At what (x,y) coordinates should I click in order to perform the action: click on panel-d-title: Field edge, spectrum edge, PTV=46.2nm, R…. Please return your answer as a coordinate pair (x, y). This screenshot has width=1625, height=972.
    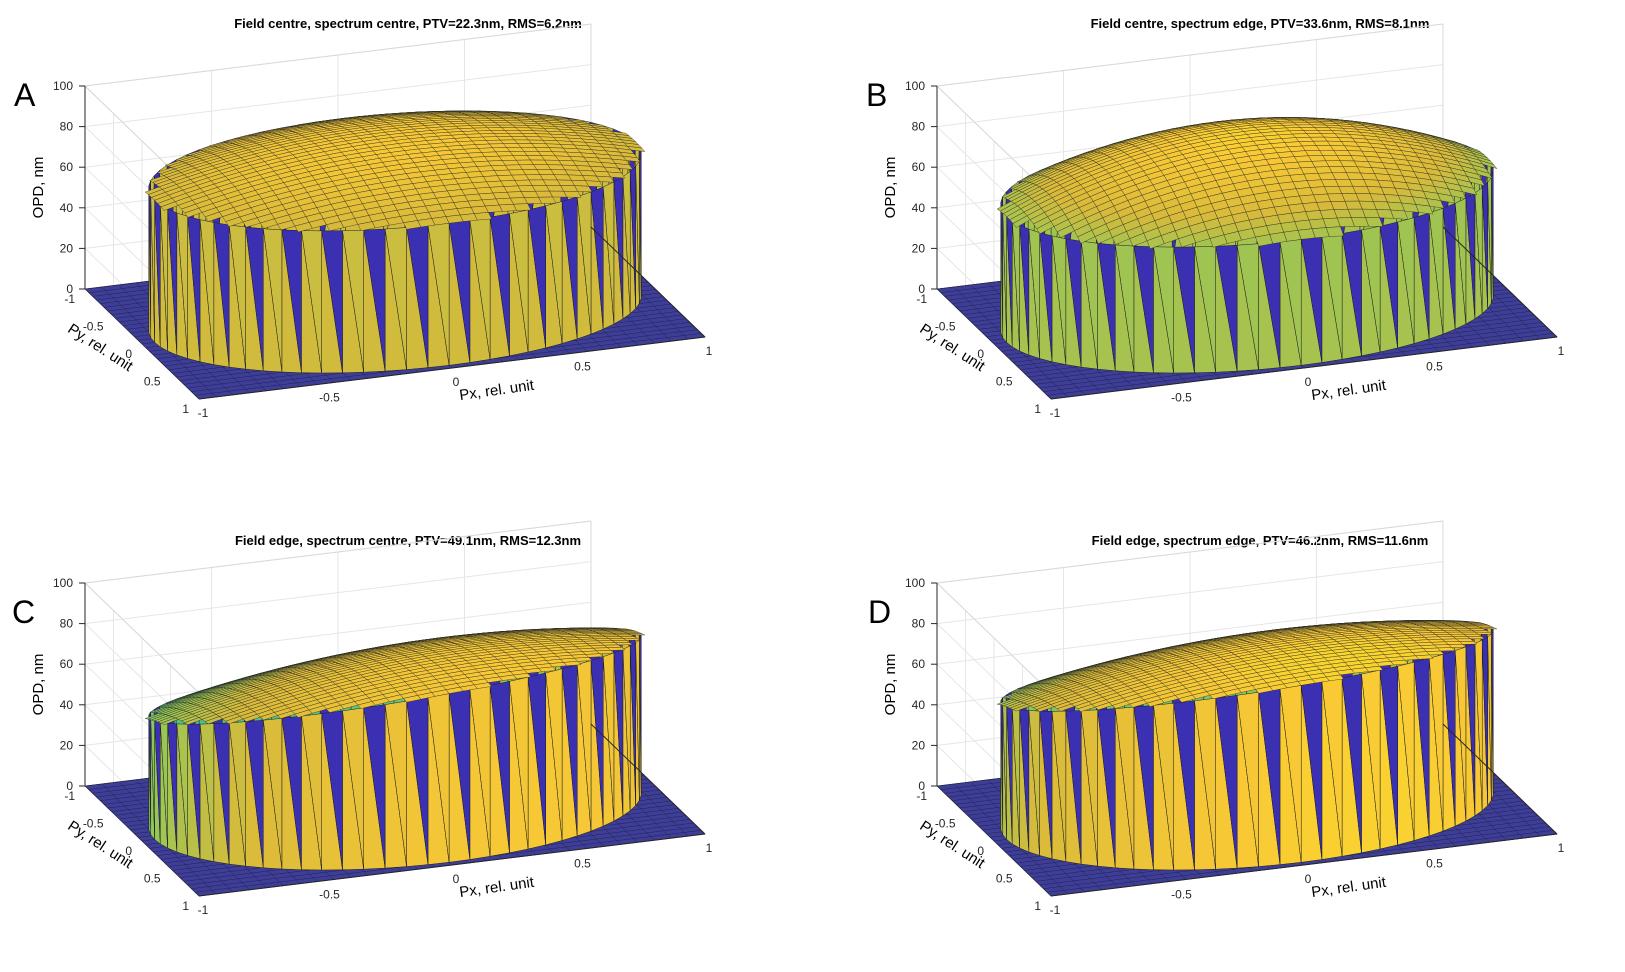
    Looking at the image, I should click on (1260, 540).